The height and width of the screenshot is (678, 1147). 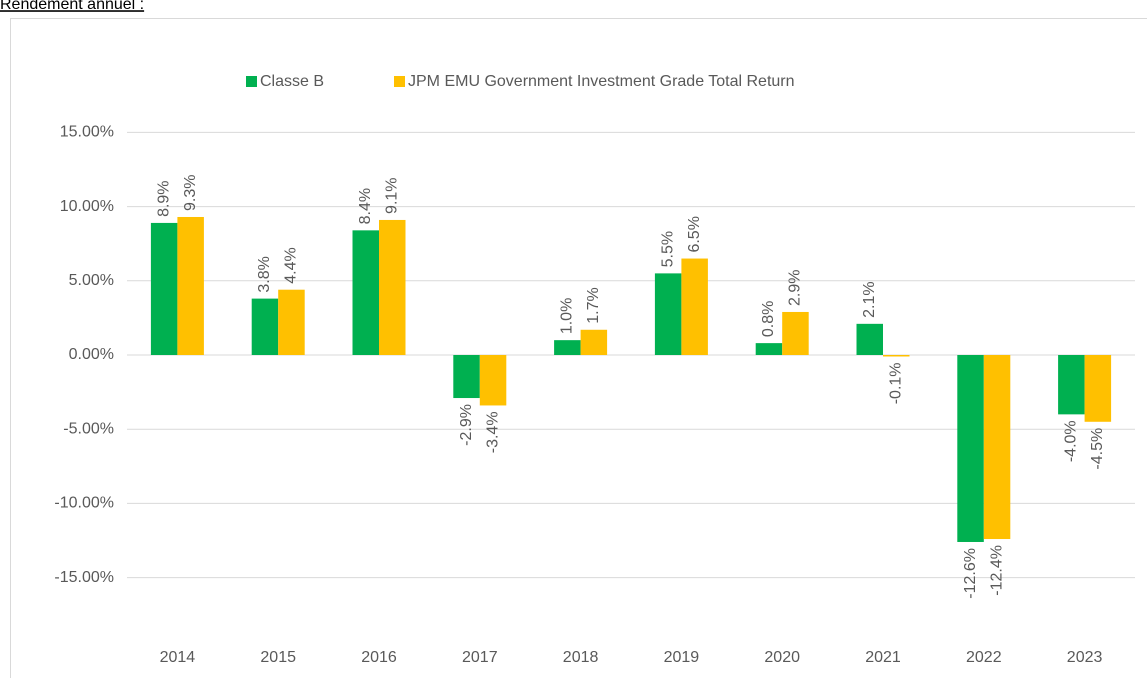 I want to click on x-tick-label: 2015, so click(x=278, y=657).